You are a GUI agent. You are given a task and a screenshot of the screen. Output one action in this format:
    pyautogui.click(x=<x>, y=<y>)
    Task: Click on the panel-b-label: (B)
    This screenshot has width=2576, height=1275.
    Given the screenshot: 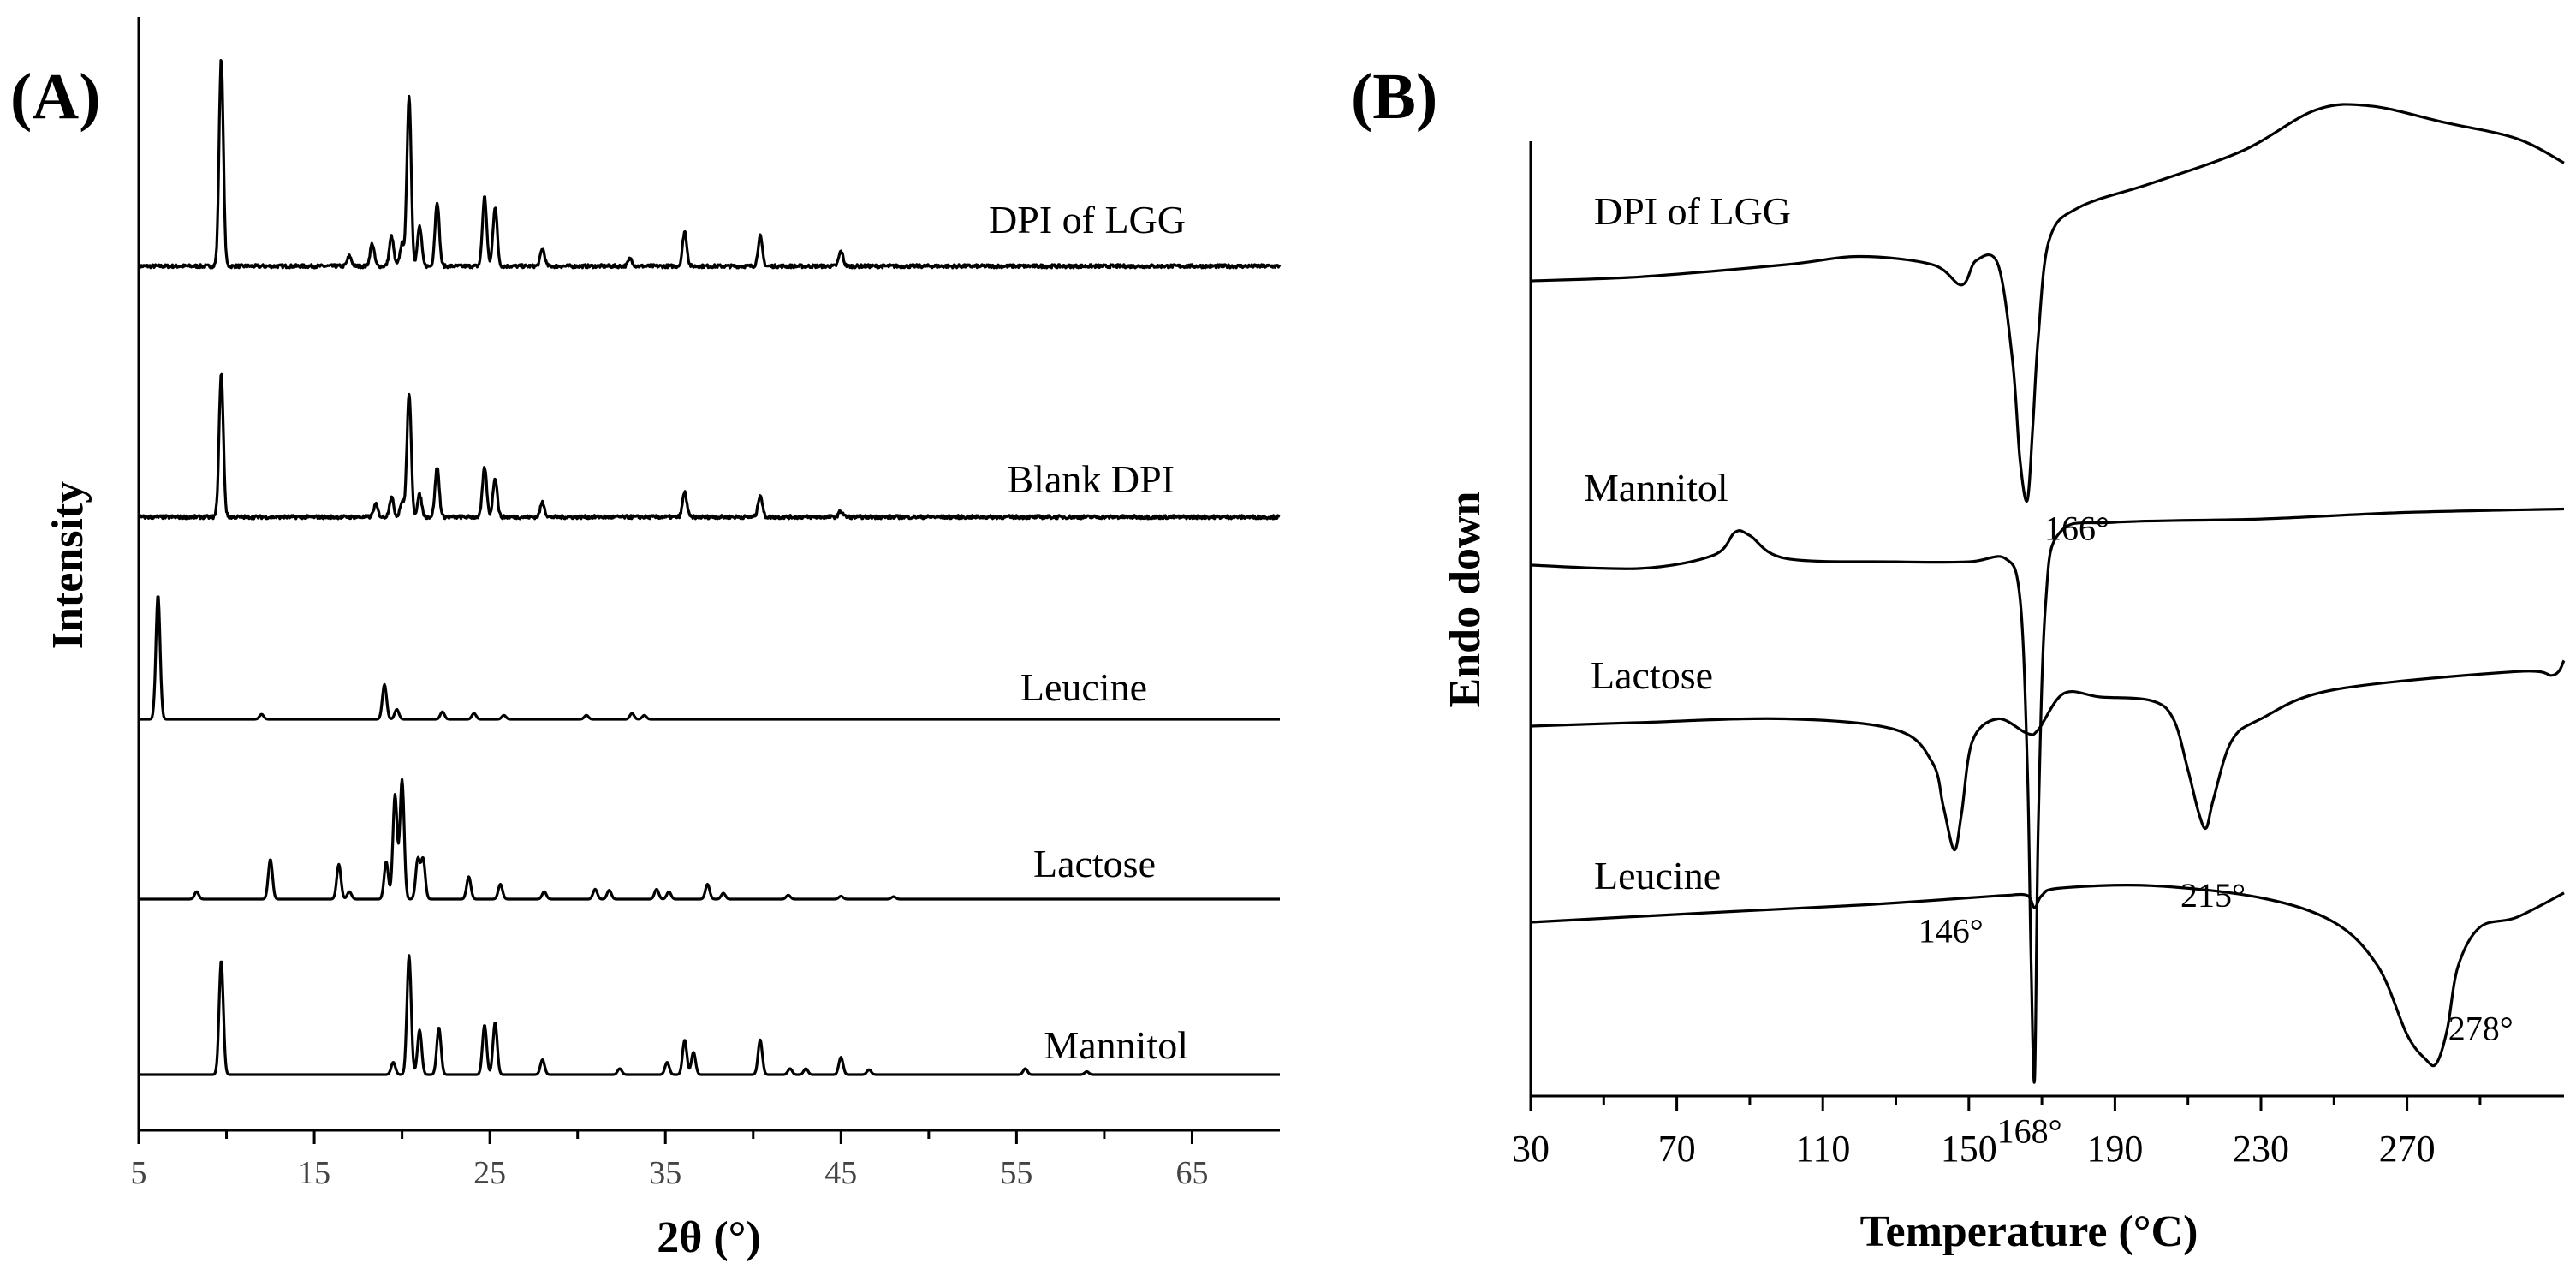 What is the action you would take?
    pyautogui.click(x=1394, y=97)
    